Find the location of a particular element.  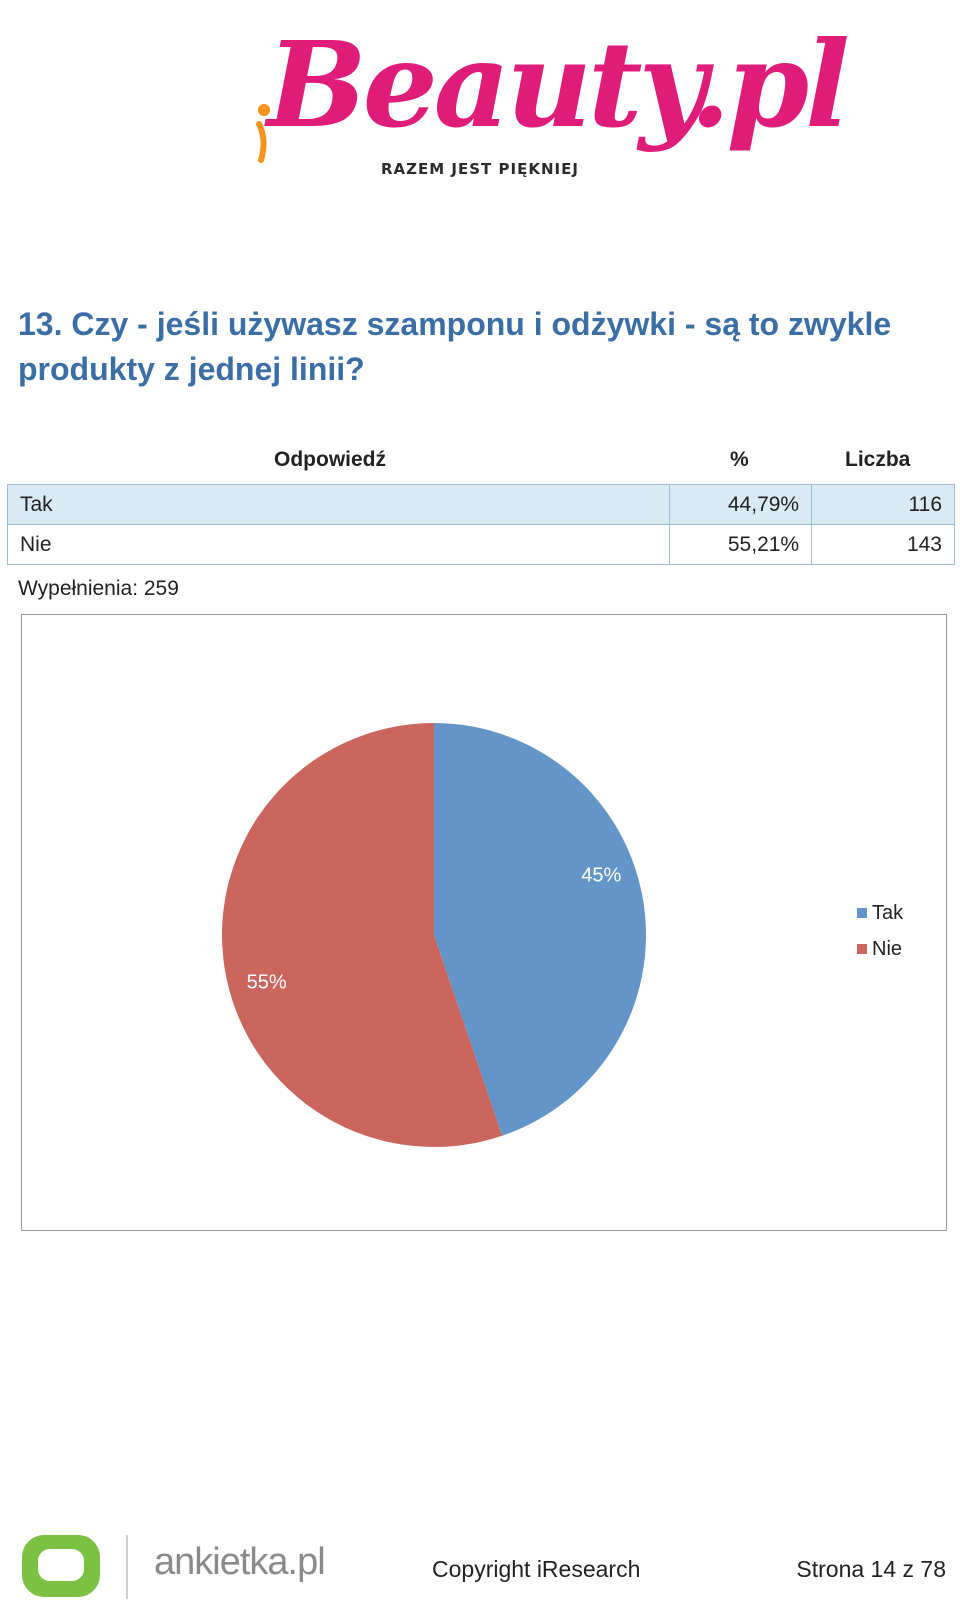

pie-slice-nie is located at coordinates (362, 935).